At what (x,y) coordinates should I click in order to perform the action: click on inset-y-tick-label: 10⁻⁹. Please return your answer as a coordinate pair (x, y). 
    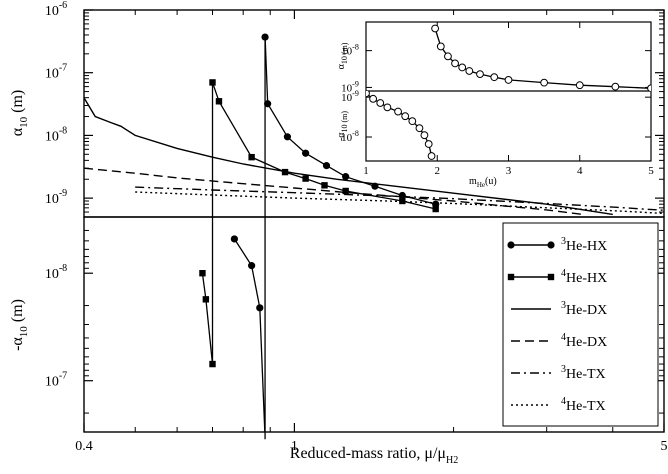
    Looking at the image, I should click on (350, 86).